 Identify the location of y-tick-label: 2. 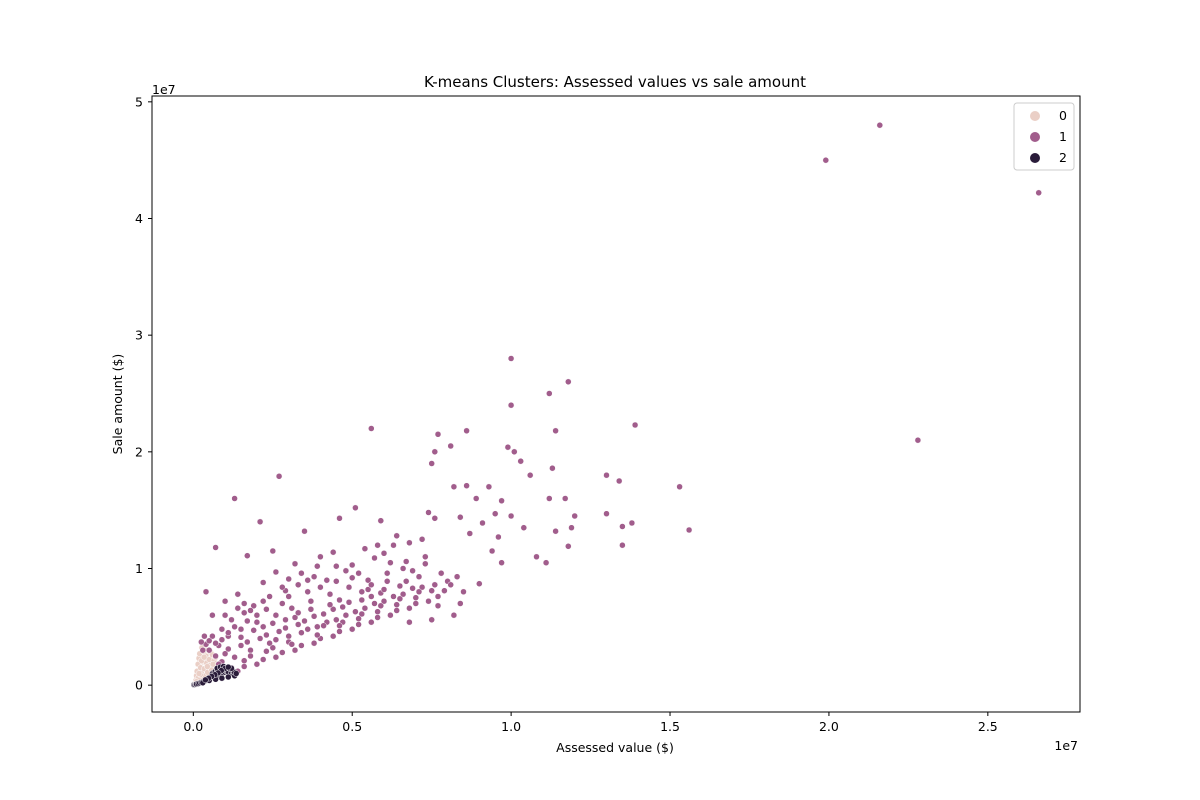
(139, 451).